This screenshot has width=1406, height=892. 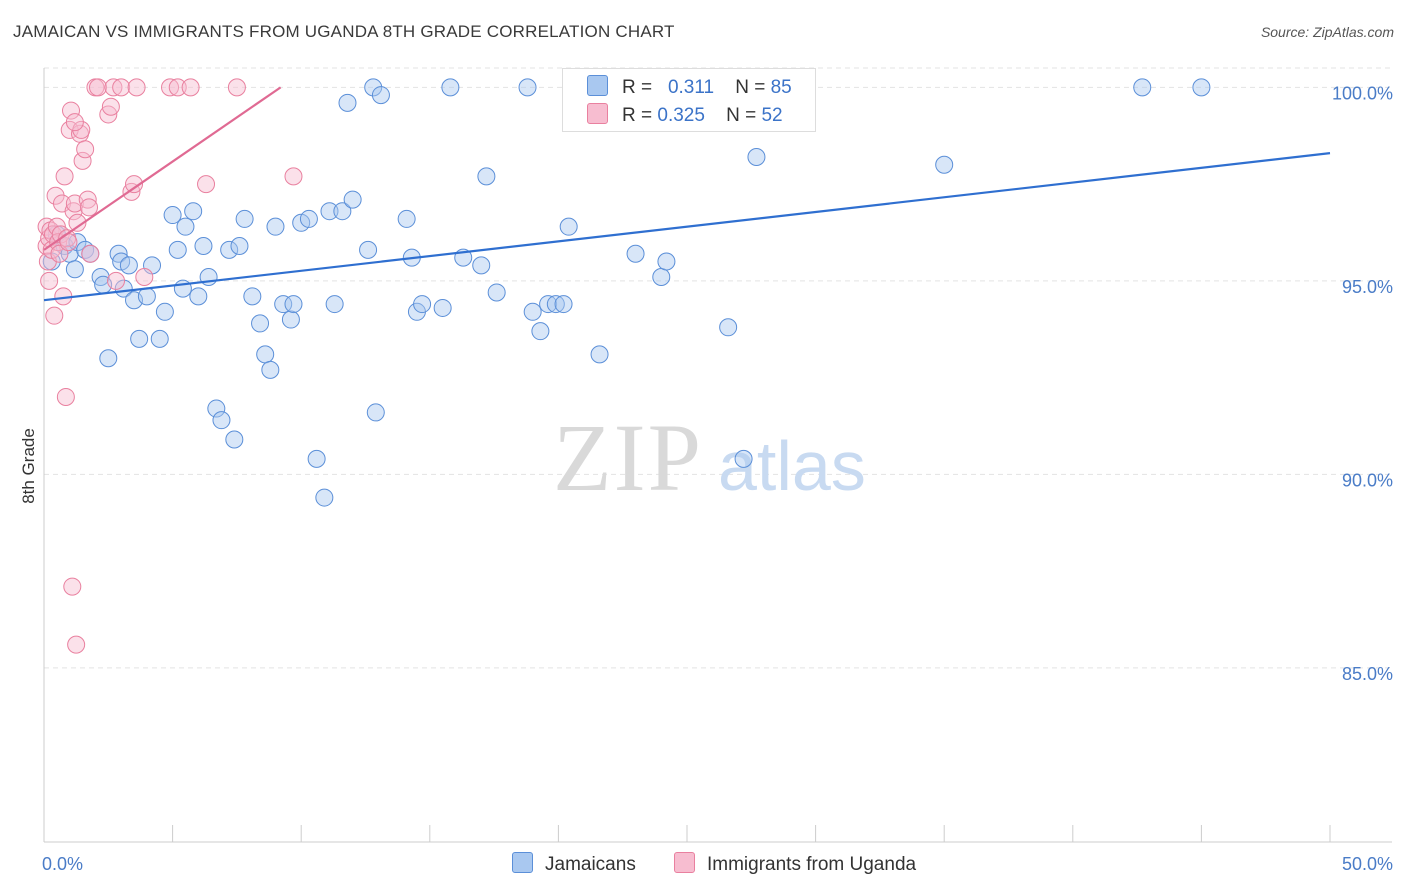 I want to click on legend-swatch-pink, so click(x=597, y=113).